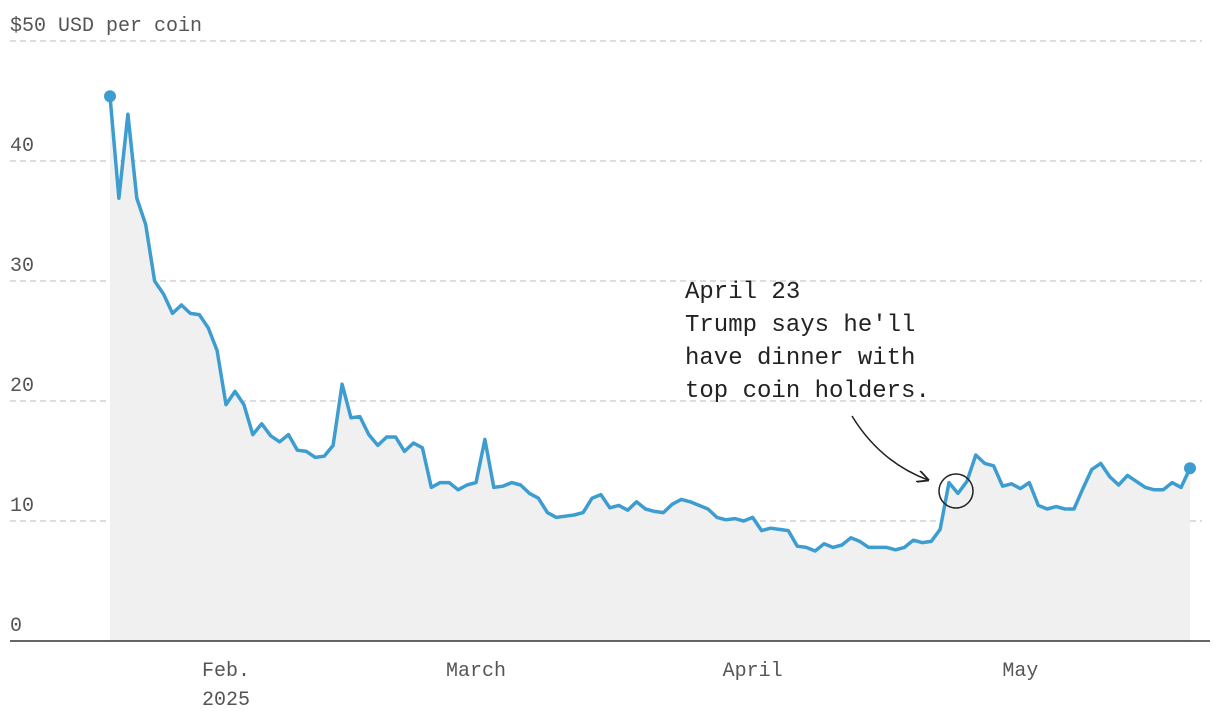  What do you see at coordinates (22, 146) in the screenshot?
I see `y-tick-label: 40` at bounding box center [22, 146].